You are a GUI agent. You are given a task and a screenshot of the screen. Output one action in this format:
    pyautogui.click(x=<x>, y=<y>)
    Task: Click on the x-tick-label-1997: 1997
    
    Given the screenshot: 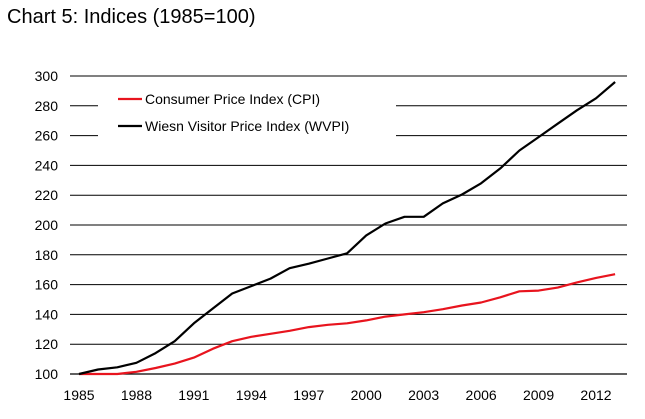 What is the action you would take?
    pyautogui.click(x=308, y=395)
    